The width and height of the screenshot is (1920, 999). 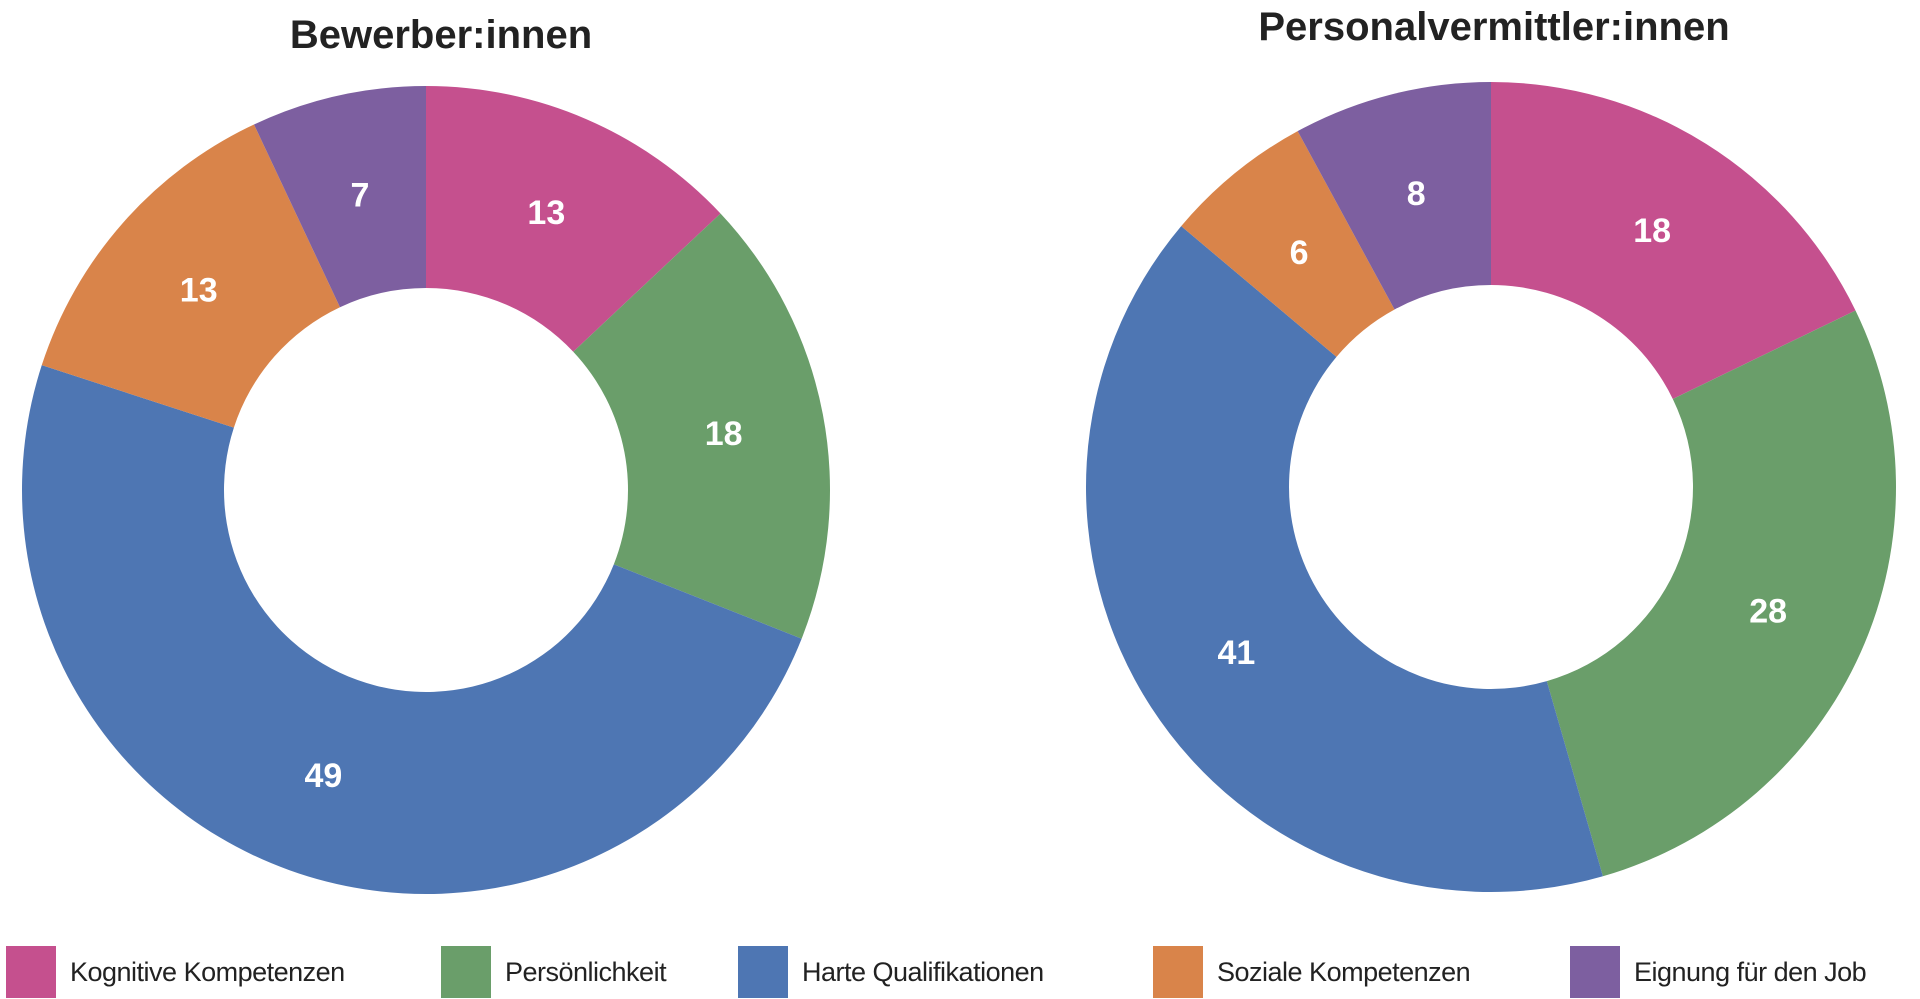 I want to click on legend-item-persoenlichkeit: Persönlichkeit, so click(x=554, y=972).